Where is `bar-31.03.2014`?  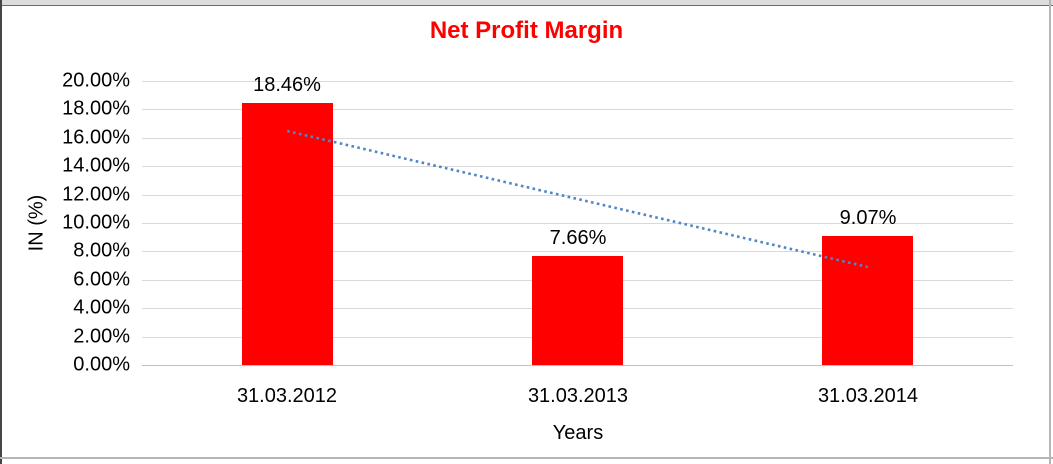 bar-31.03.2014 is located at coordinates (867, 300).